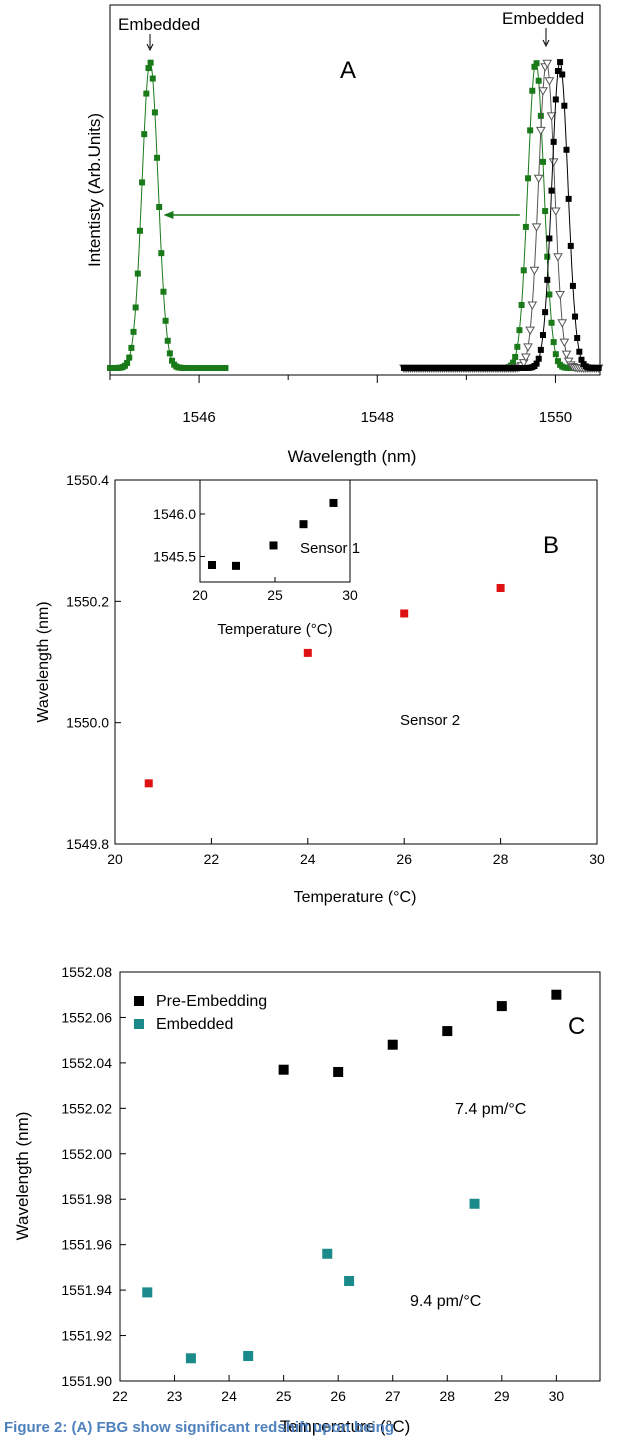  What do you see at coordinates (348, 70) in the screenshot?
I see `panel-a-label: A` at bounding box center [348, 70].